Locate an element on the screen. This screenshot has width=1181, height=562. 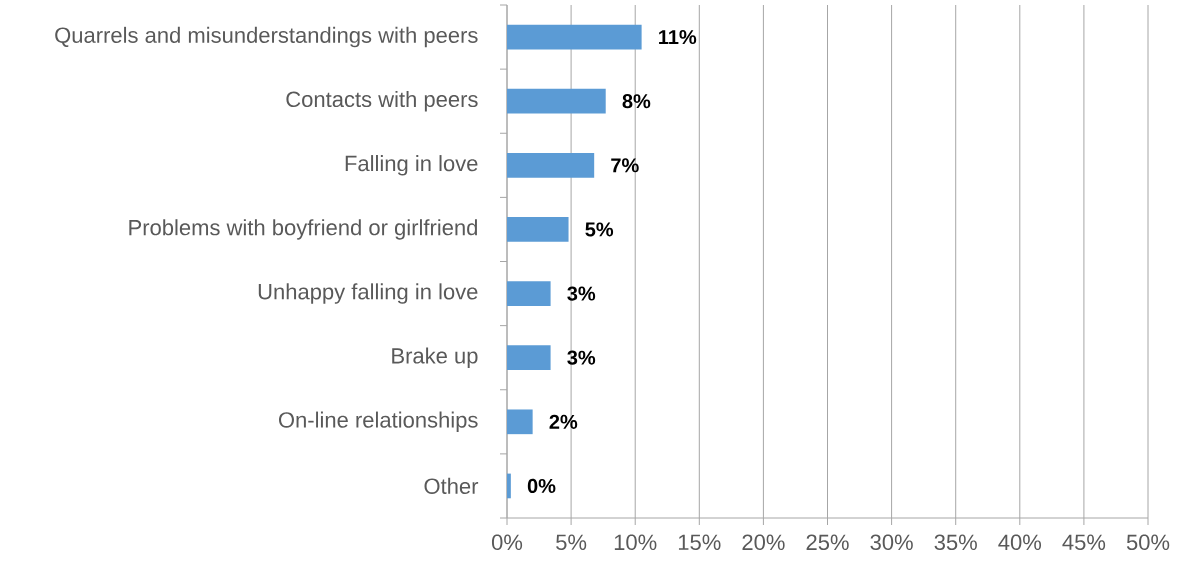
data-label: 0% is located at coordinates (541, 486).